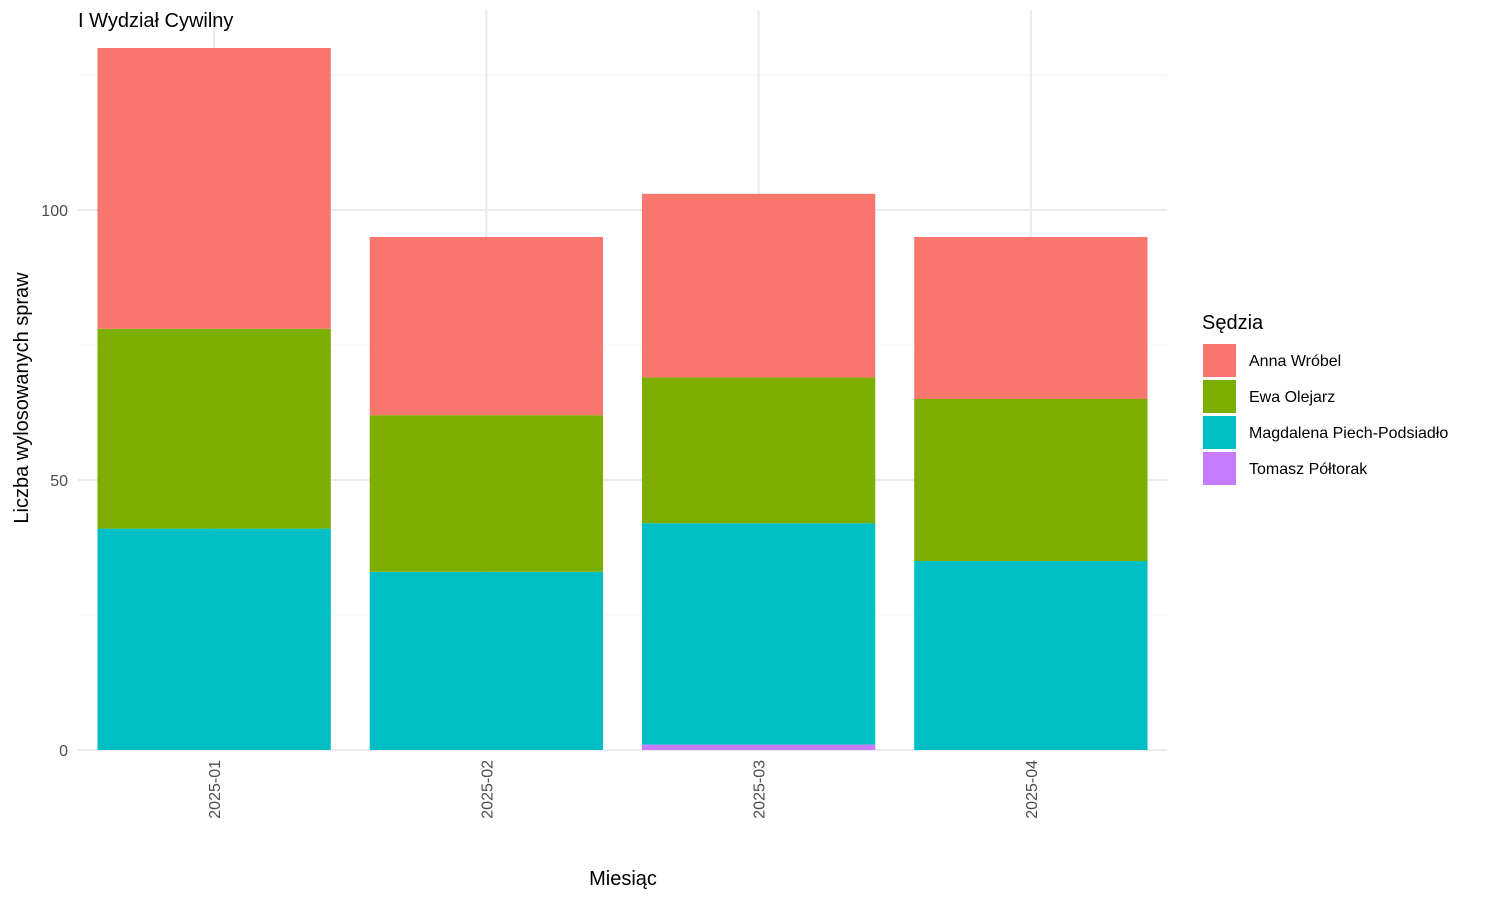 This screenshot has height=900, width=1500. What do you see at coordinates (623, 879) in the screenshot?
I see `x-axis-title: Miesiąc` at bounding box center [623, 879].